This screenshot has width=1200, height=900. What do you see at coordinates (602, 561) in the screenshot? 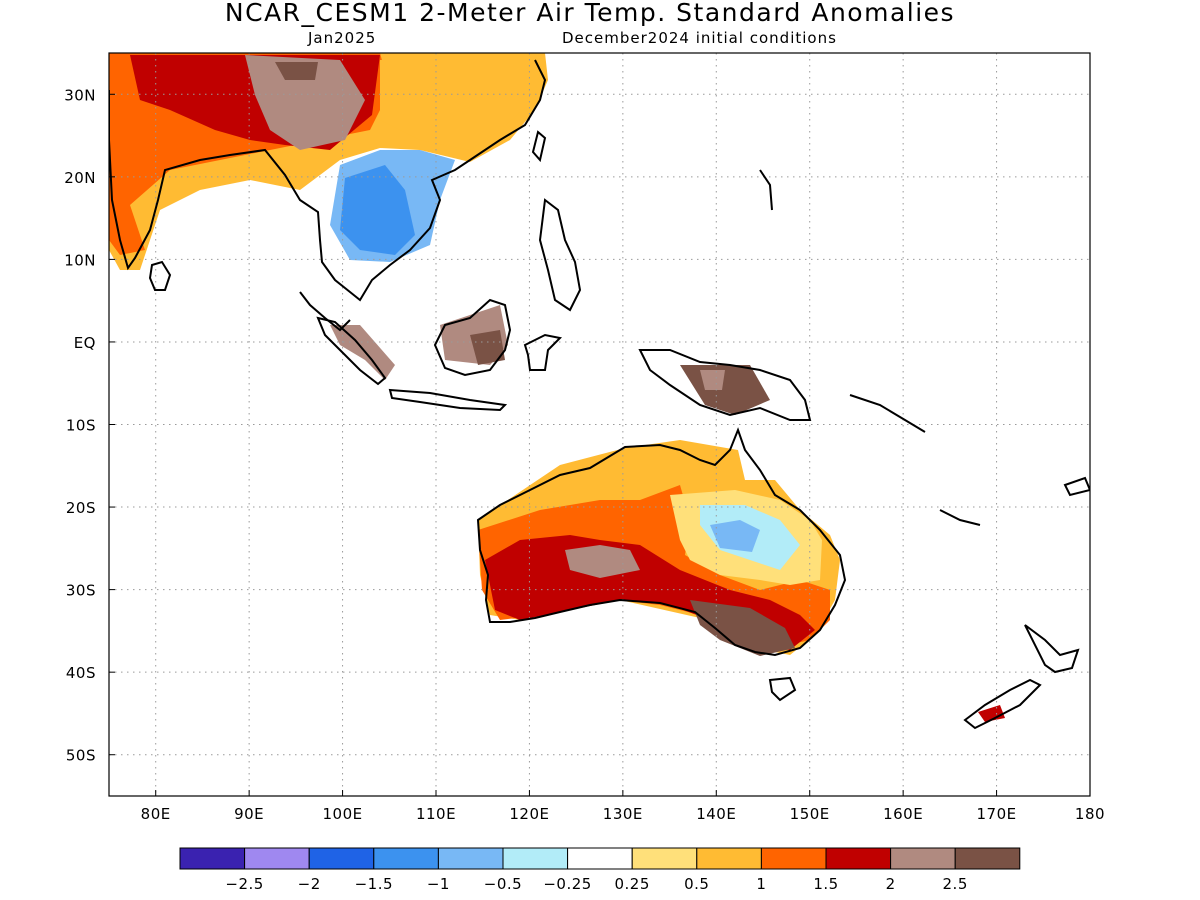
I see `australia-red-region` at bounding box center [602, 561].